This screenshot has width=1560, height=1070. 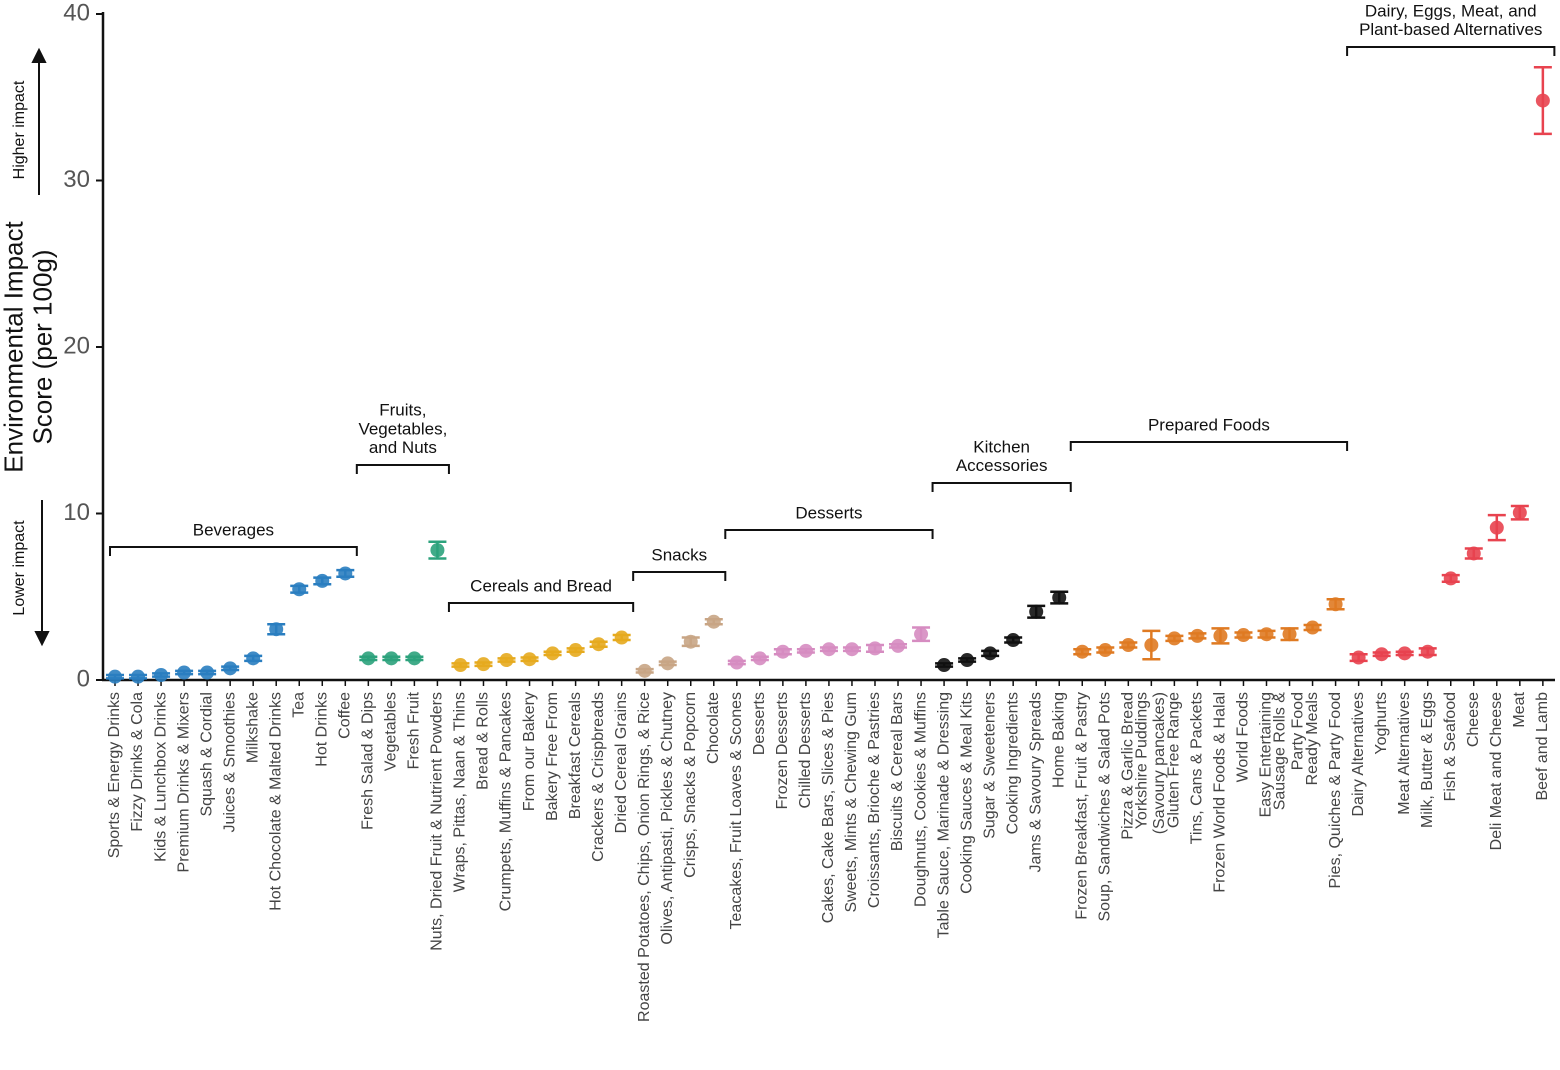 What do you see at coordinates (690, 785) in the screenshot?
I see `x-tick-label: Crisps, Snacks & Popcorn` at bounding box center [690, 785].